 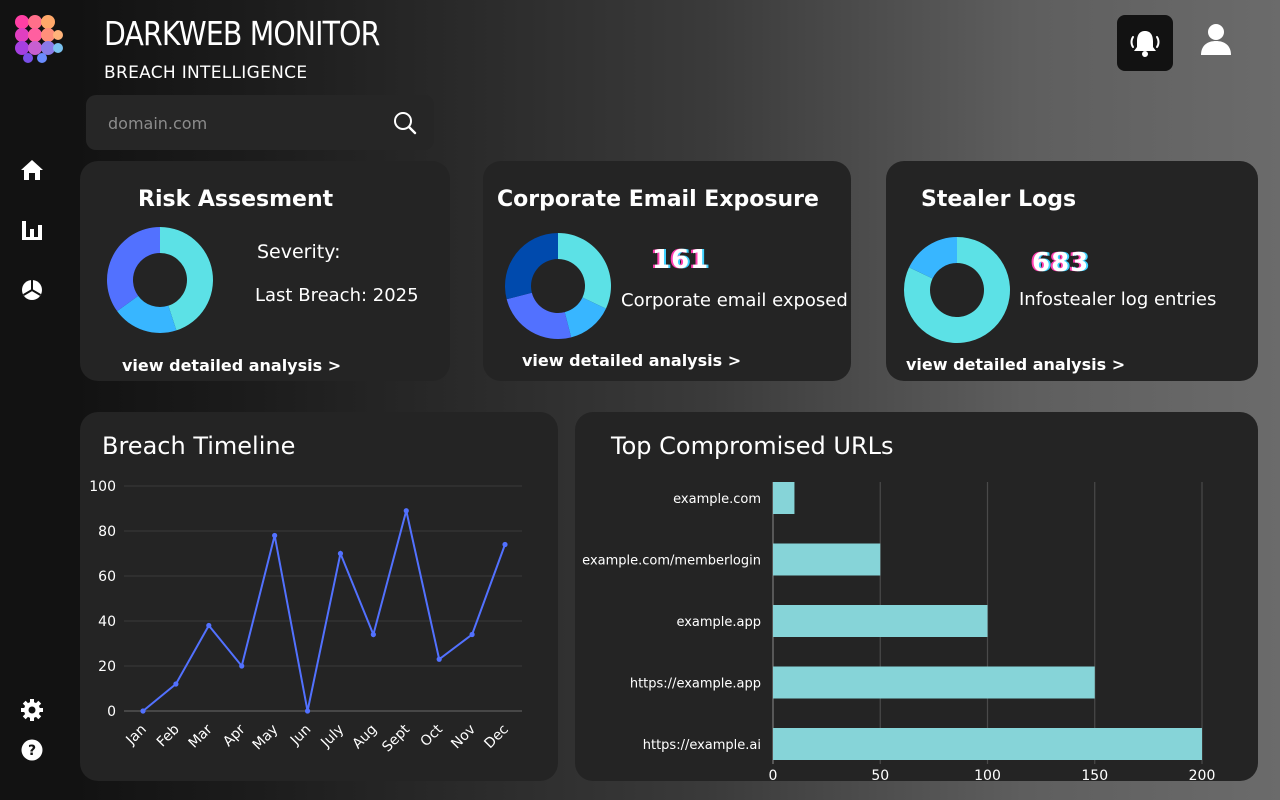 I want to click on x-tick-label: Jun, so click(x=300, y=735).